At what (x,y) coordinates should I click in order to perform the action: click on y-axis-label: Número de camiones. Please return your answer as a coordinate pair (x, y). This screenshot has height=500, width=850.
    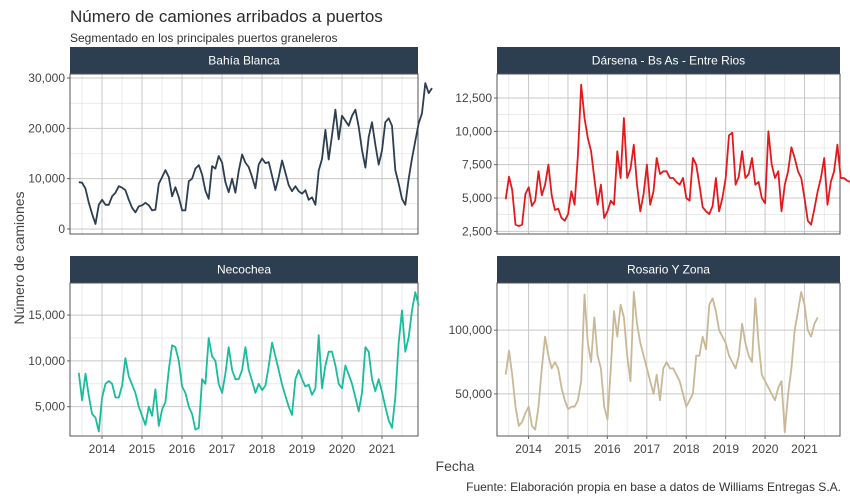
    Looking at the image, I should click on (19, 258).